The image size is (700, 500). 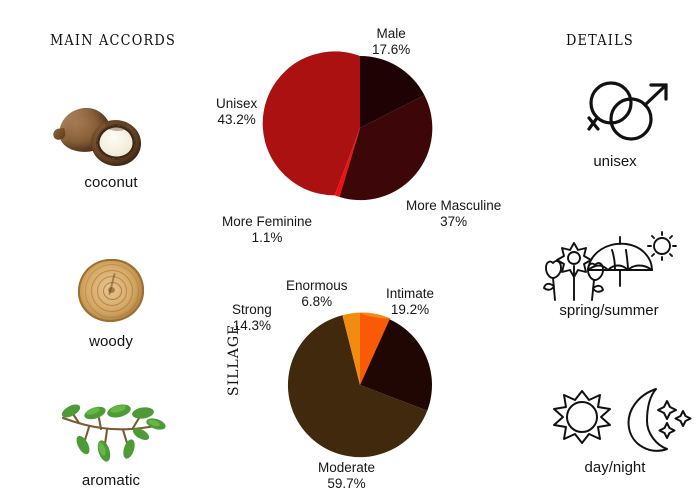 I want to click on accord-label: aromatic, so click(x=111, y=480).